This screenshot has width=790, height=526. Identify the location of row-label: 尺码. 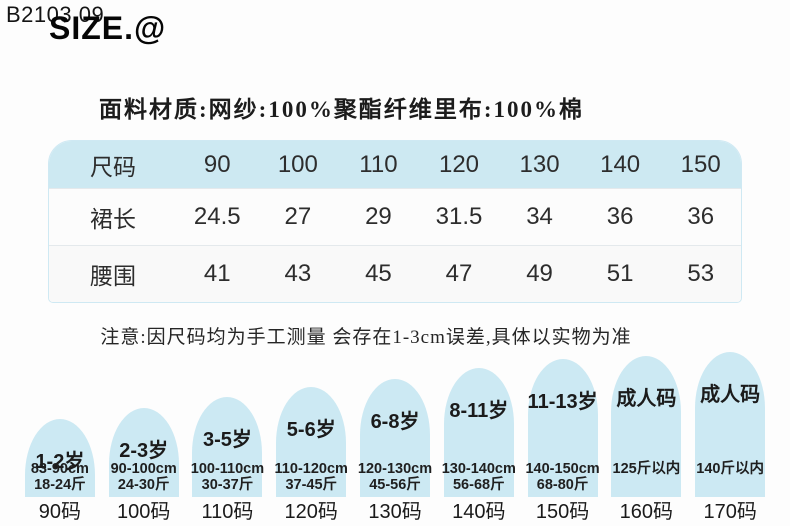
(113, 166).